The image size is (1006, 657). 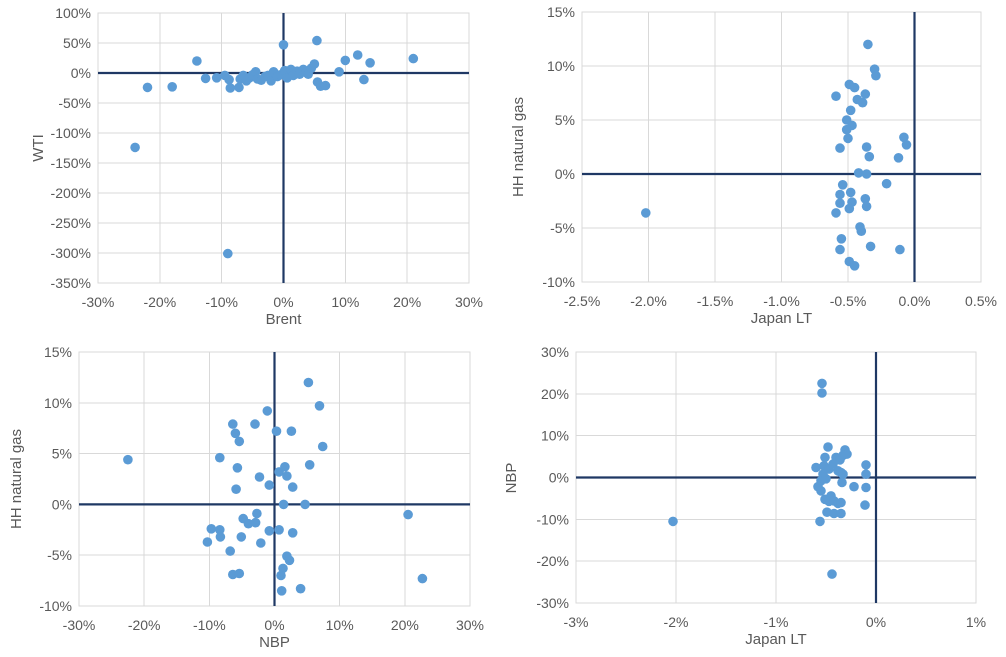 I want to click on y-tick-label: 15%, so click(x=58, y=352).